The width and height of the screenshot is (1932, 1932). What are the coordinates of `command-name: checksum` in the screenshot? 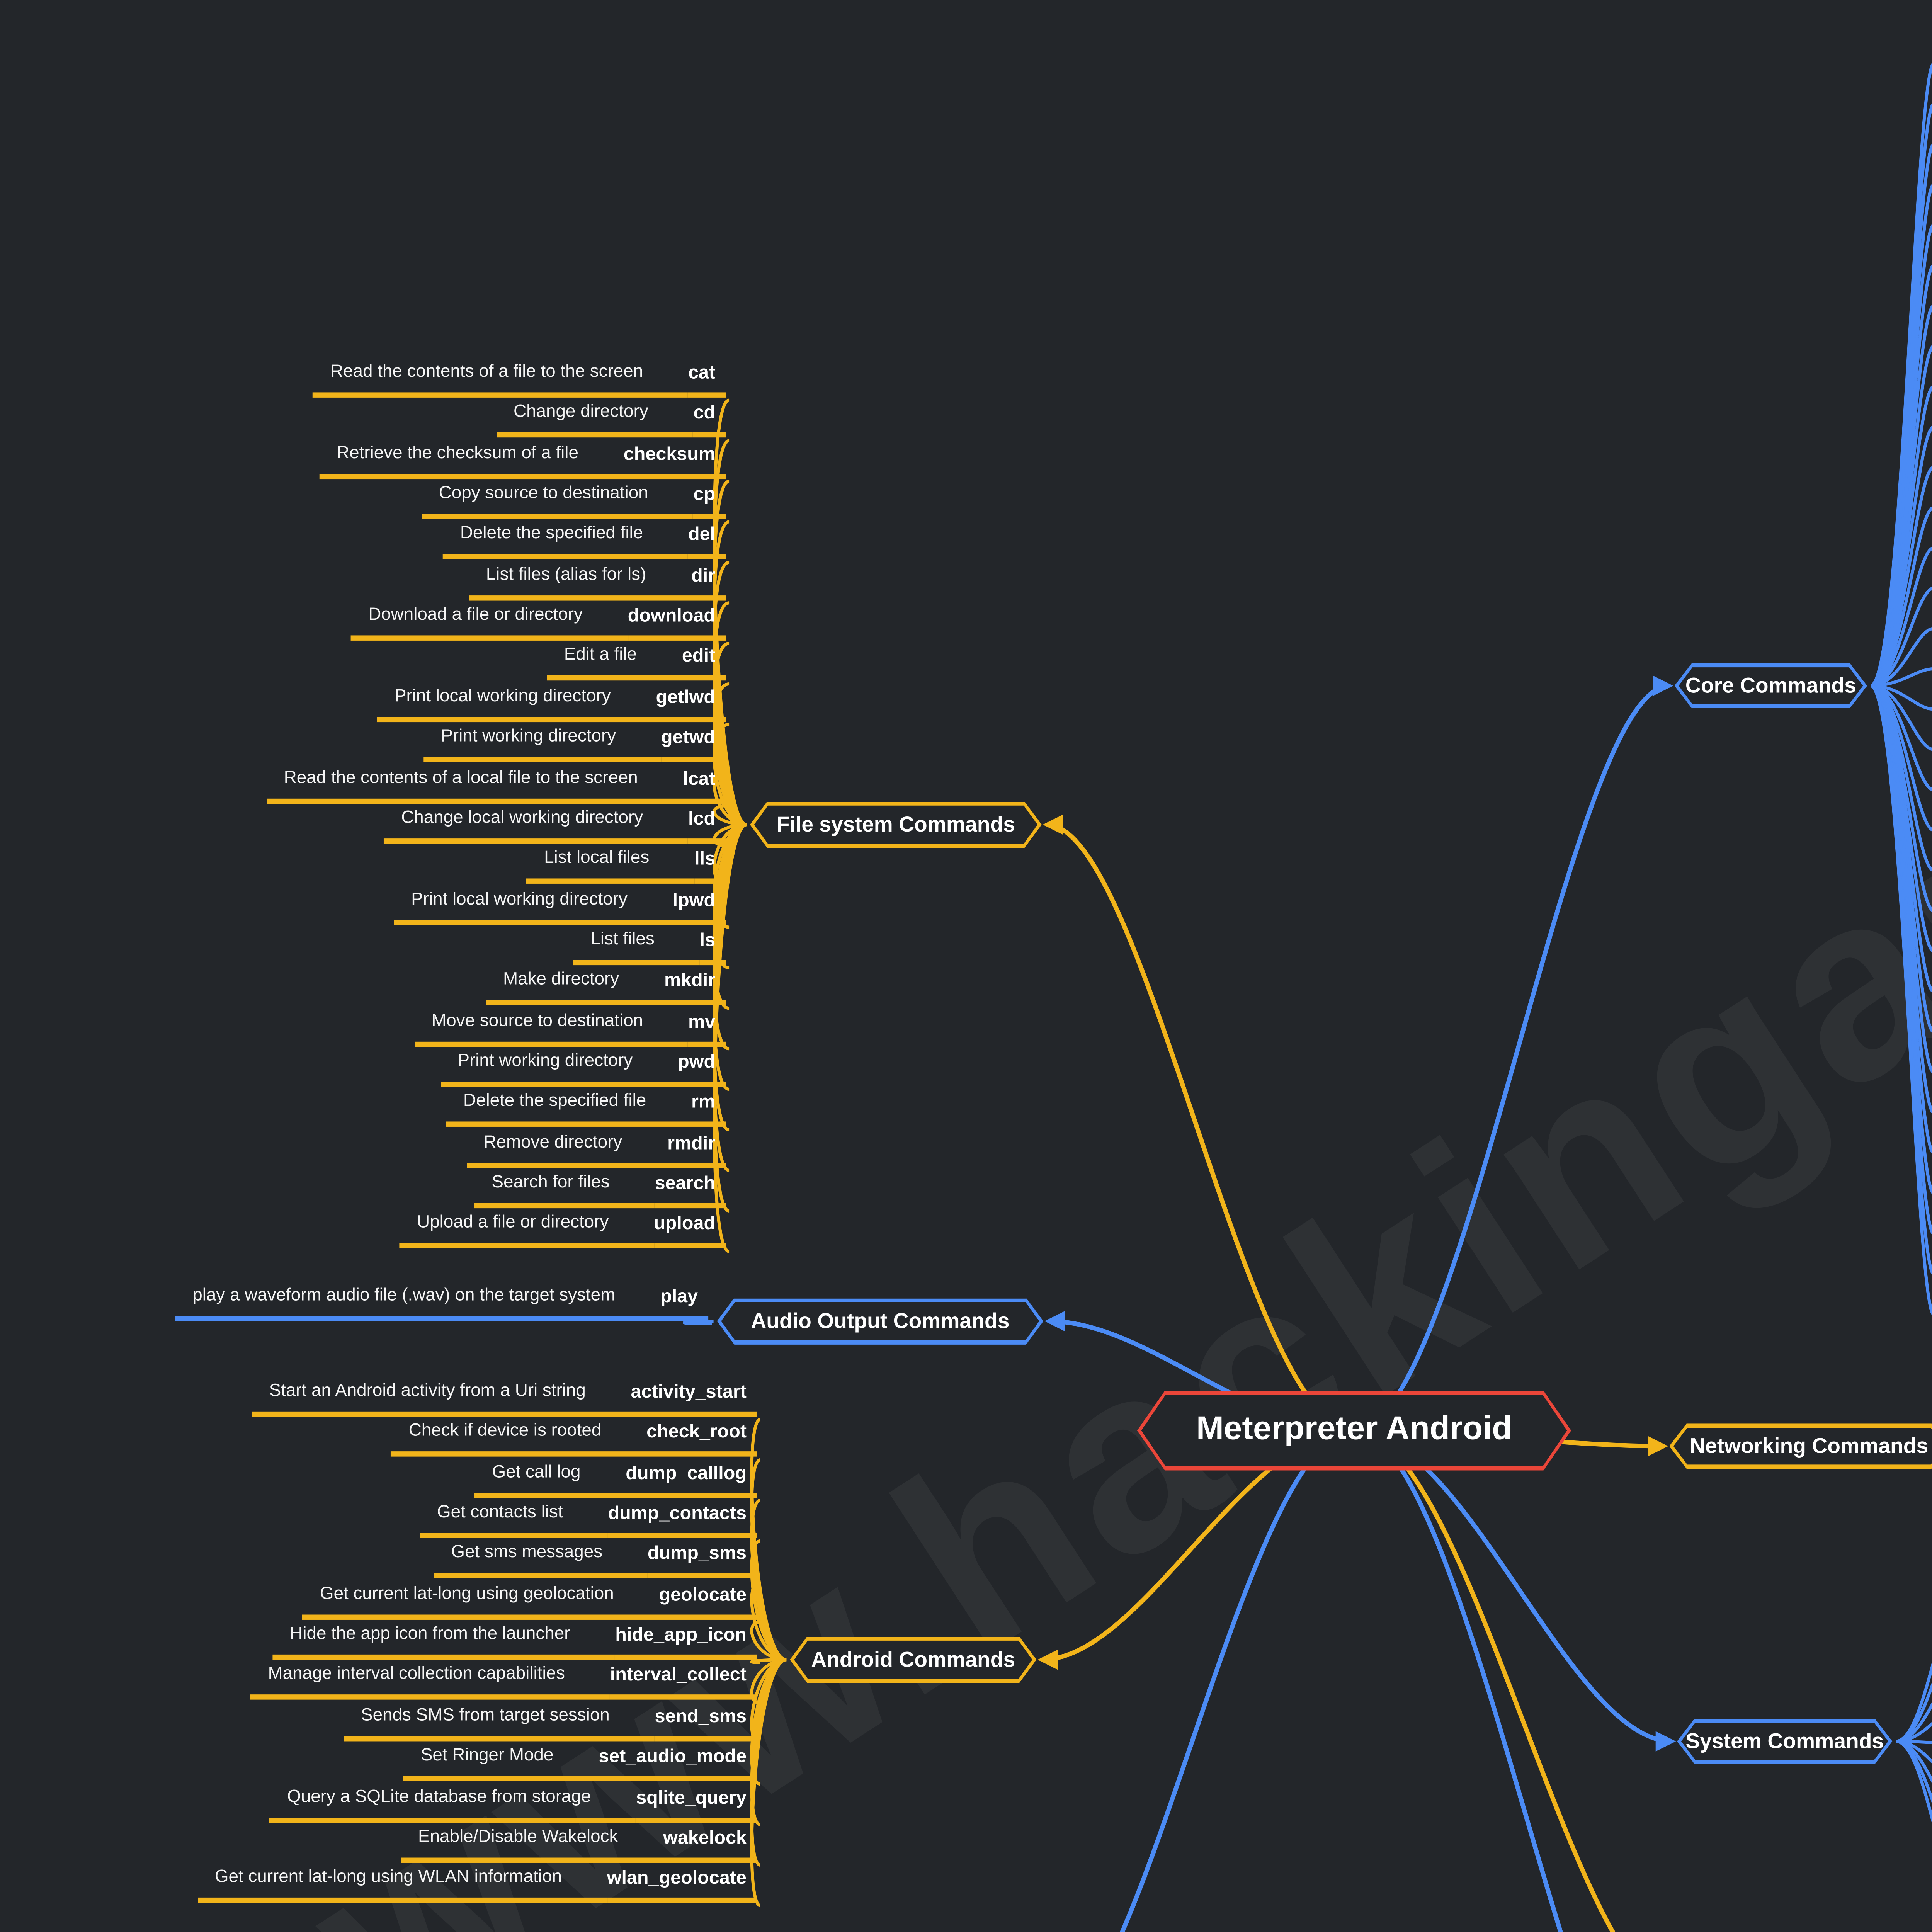 It's located at (674, 460).